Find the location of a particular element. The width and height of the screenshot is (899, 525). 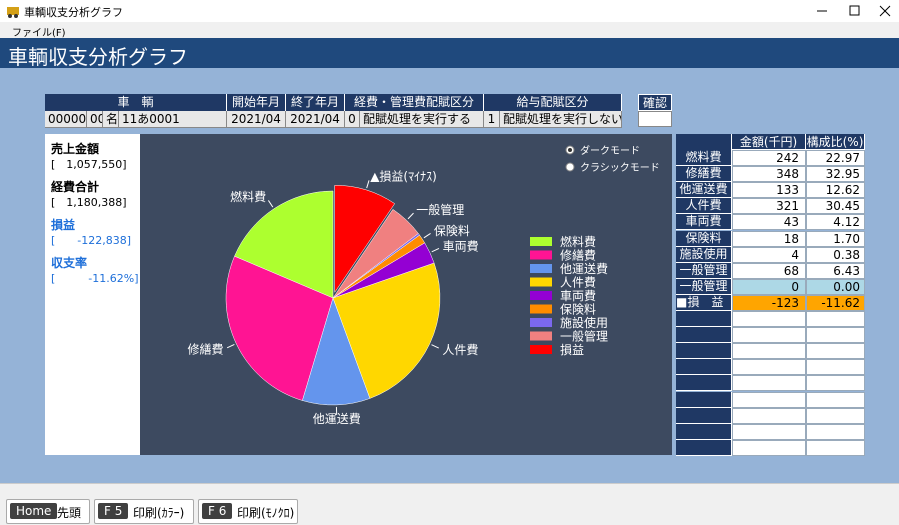

amount-cell: -123 is located at coordinates (769, 302).